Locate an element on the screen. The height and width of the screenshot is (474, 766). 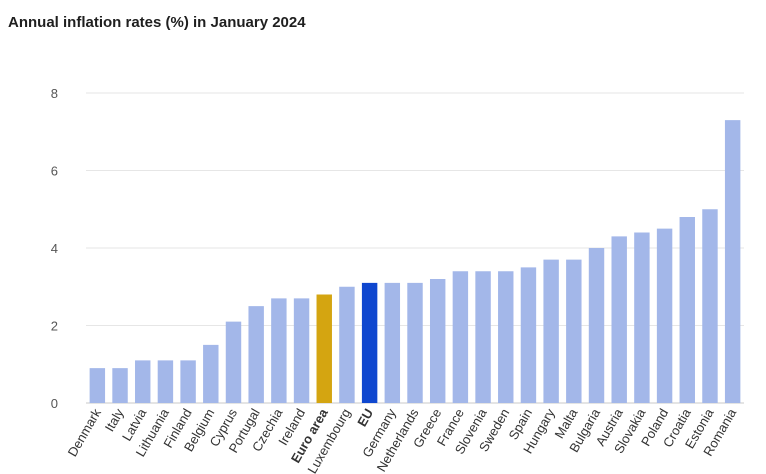
bar-poland is located at coordinates (664, 316).